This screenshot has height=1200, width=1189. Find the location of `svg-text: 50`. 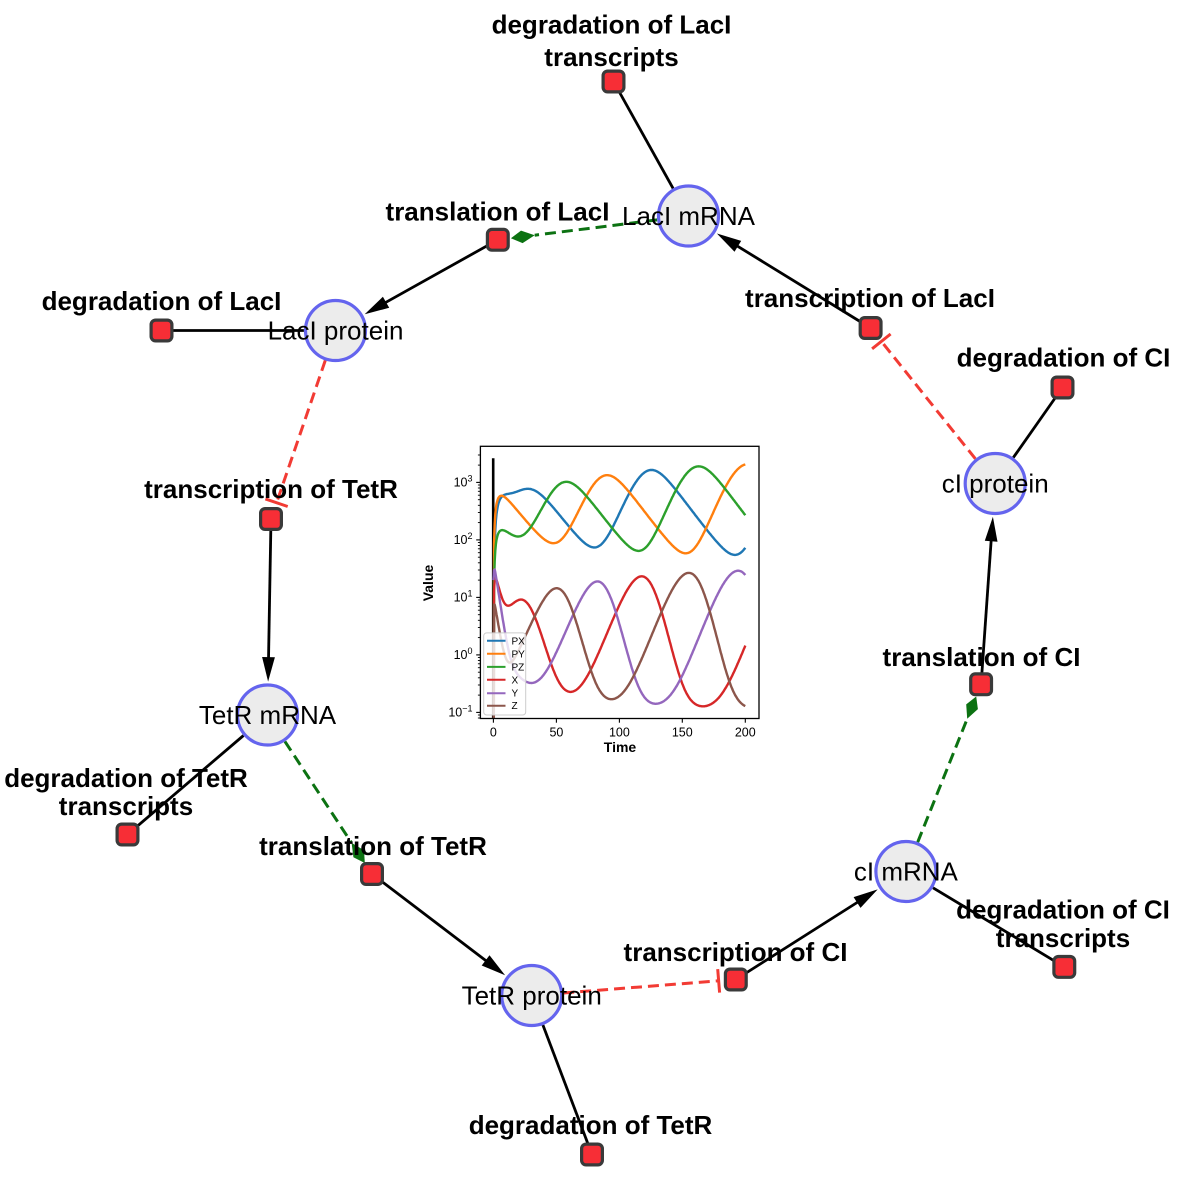

svg-text: 50 is located at coordinates (556, 733).